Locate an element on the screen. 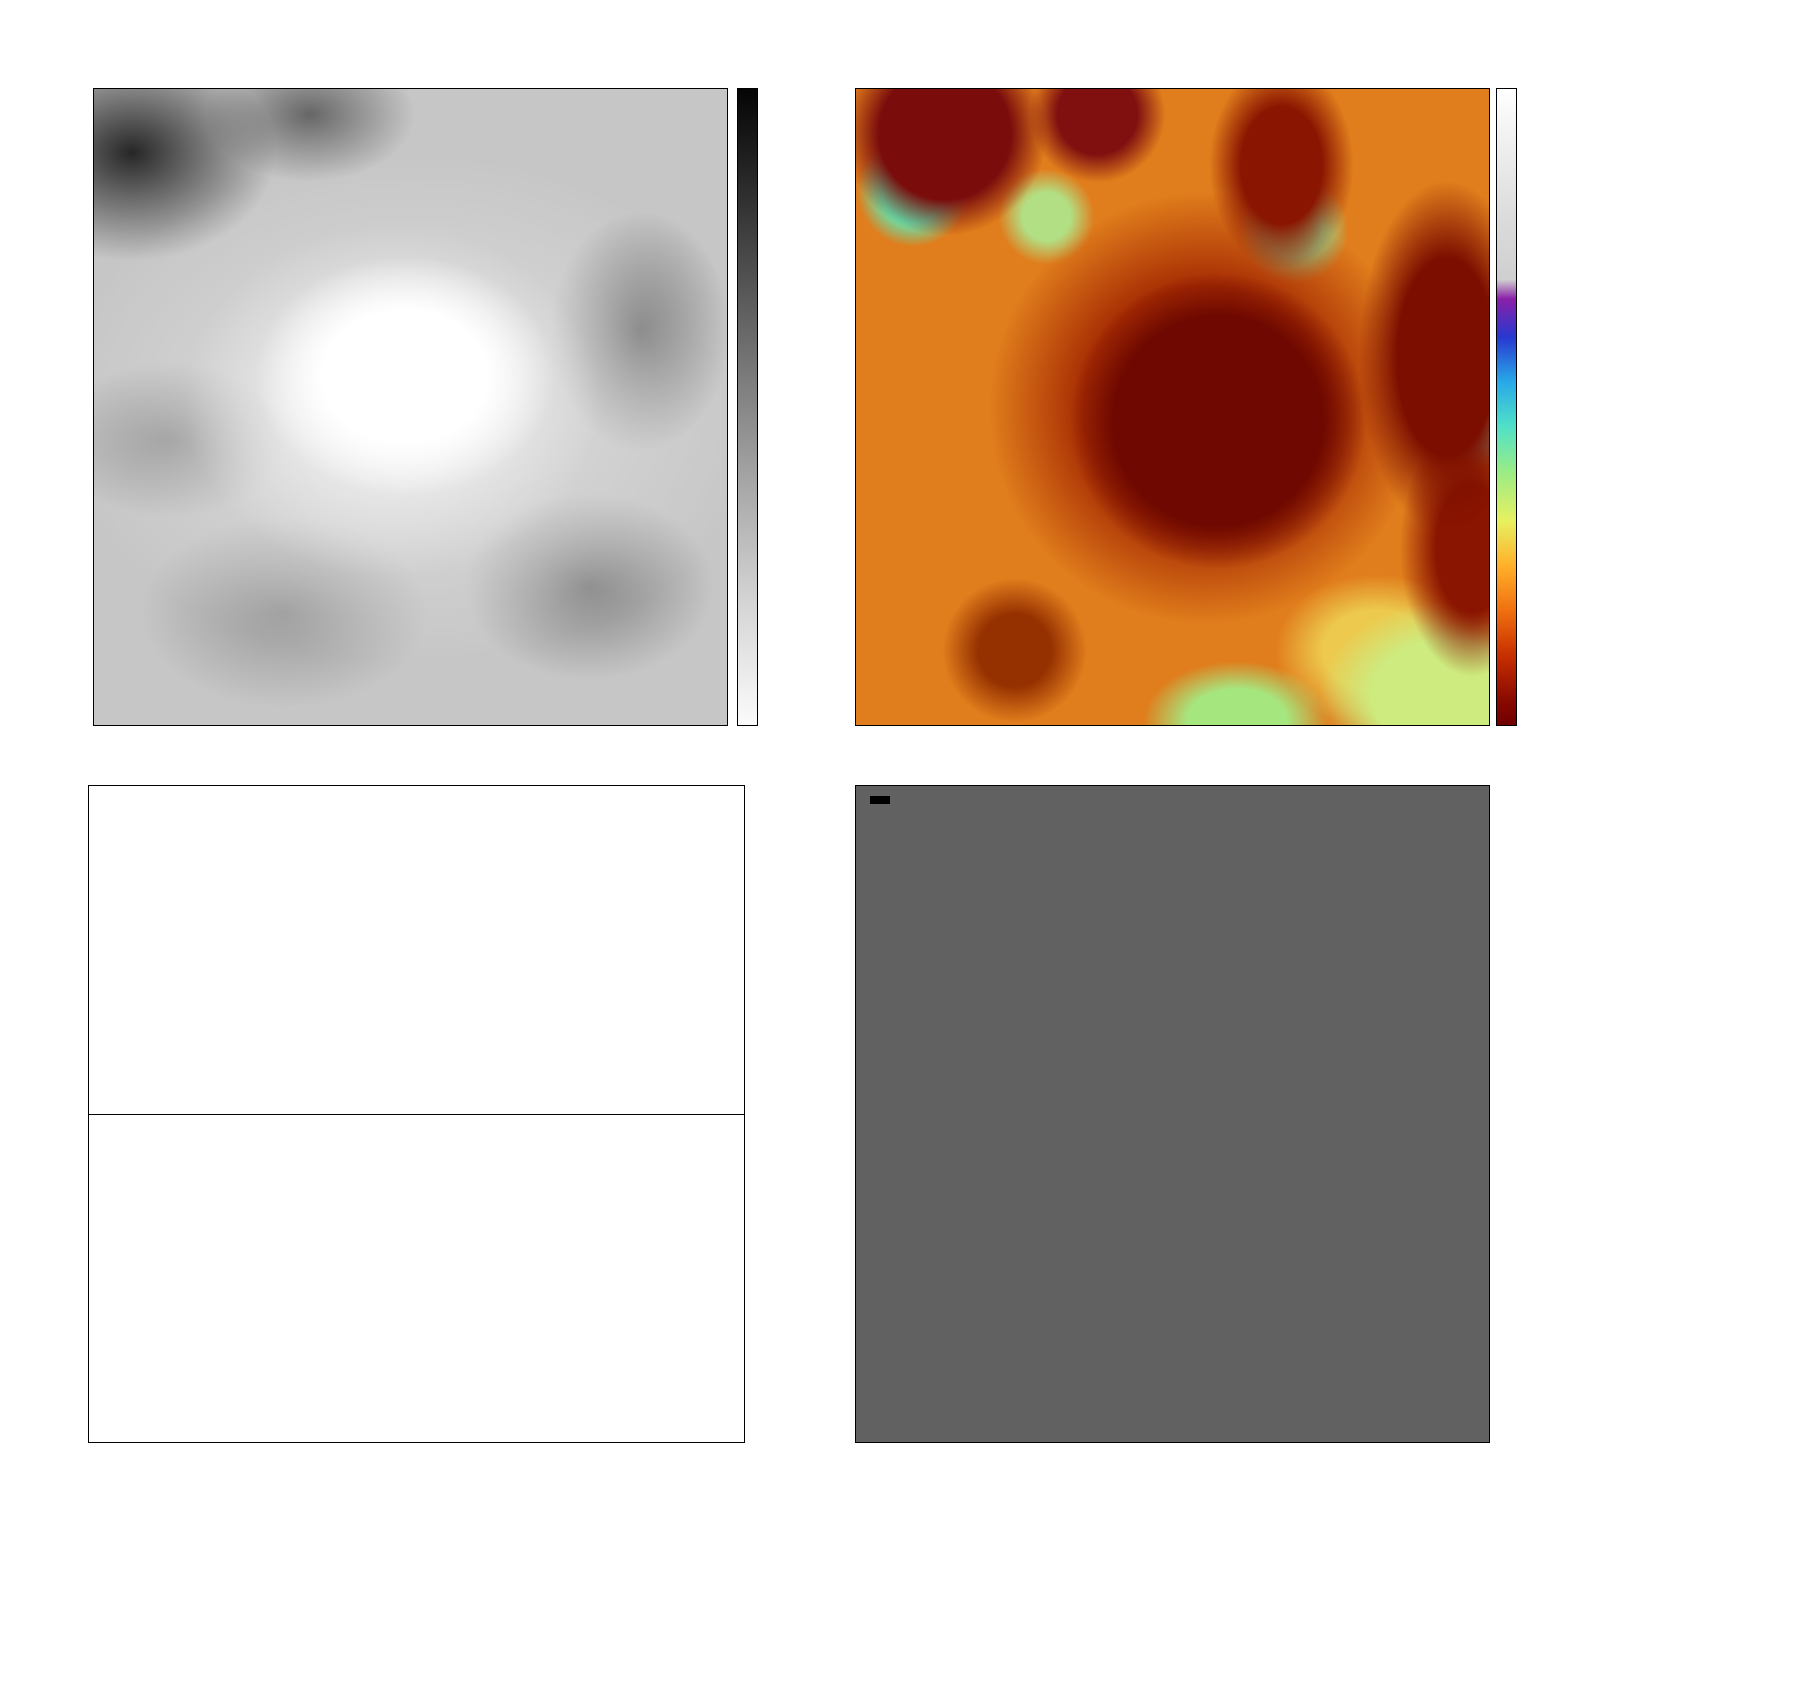 This screenshot has height=1690, width=1797. awv-overlay is located at coordinates (1173, 407).